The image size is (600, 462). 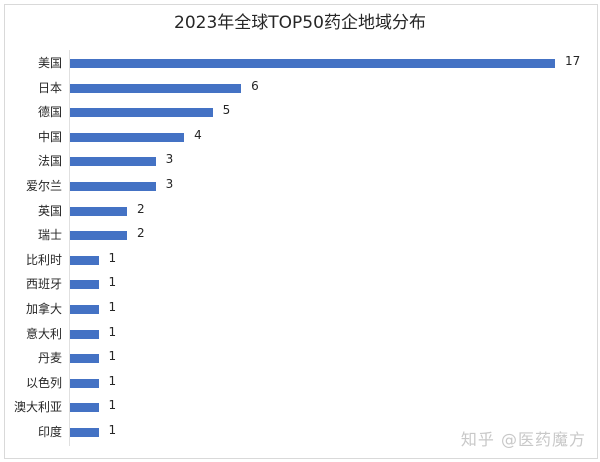 What do you see at coordinates (43, 382) in the screenshot?
I see `category-label: 以色列` at bounding box center [43, 382].